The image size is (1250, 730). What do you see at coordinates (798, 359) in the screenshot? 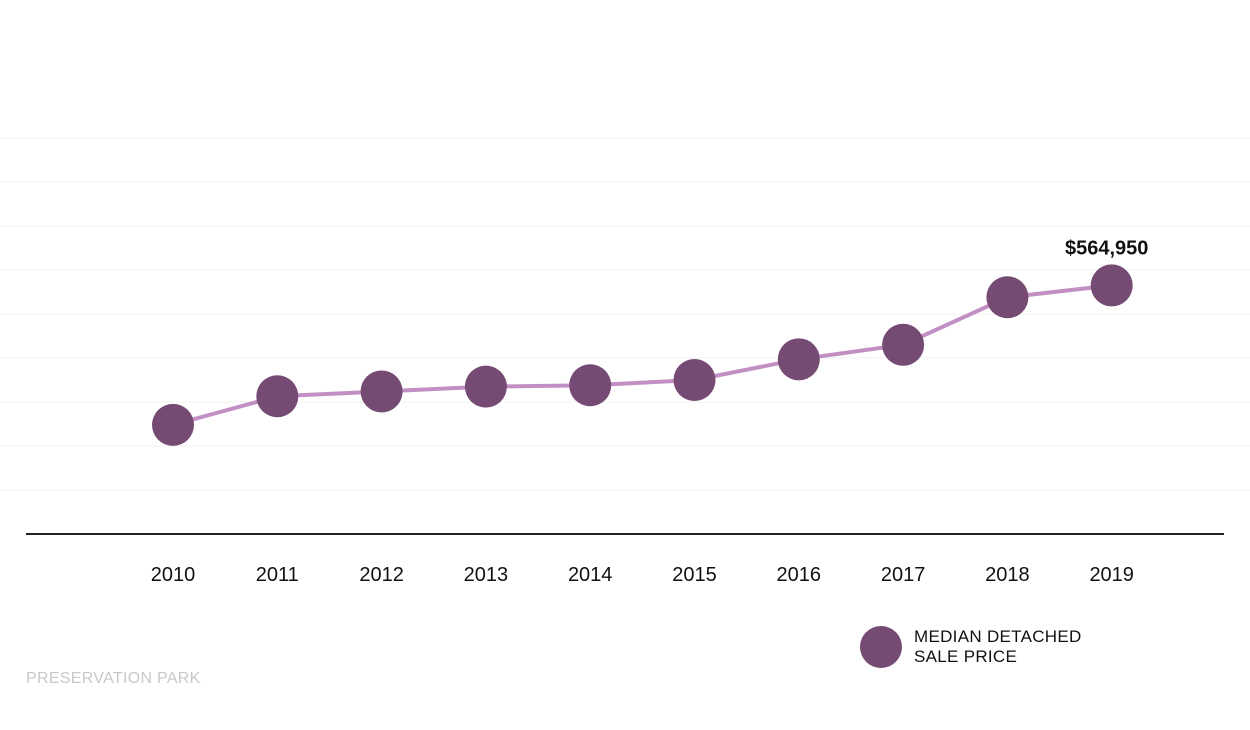
I see `data-point-2016` at bounding box center [798, 359].